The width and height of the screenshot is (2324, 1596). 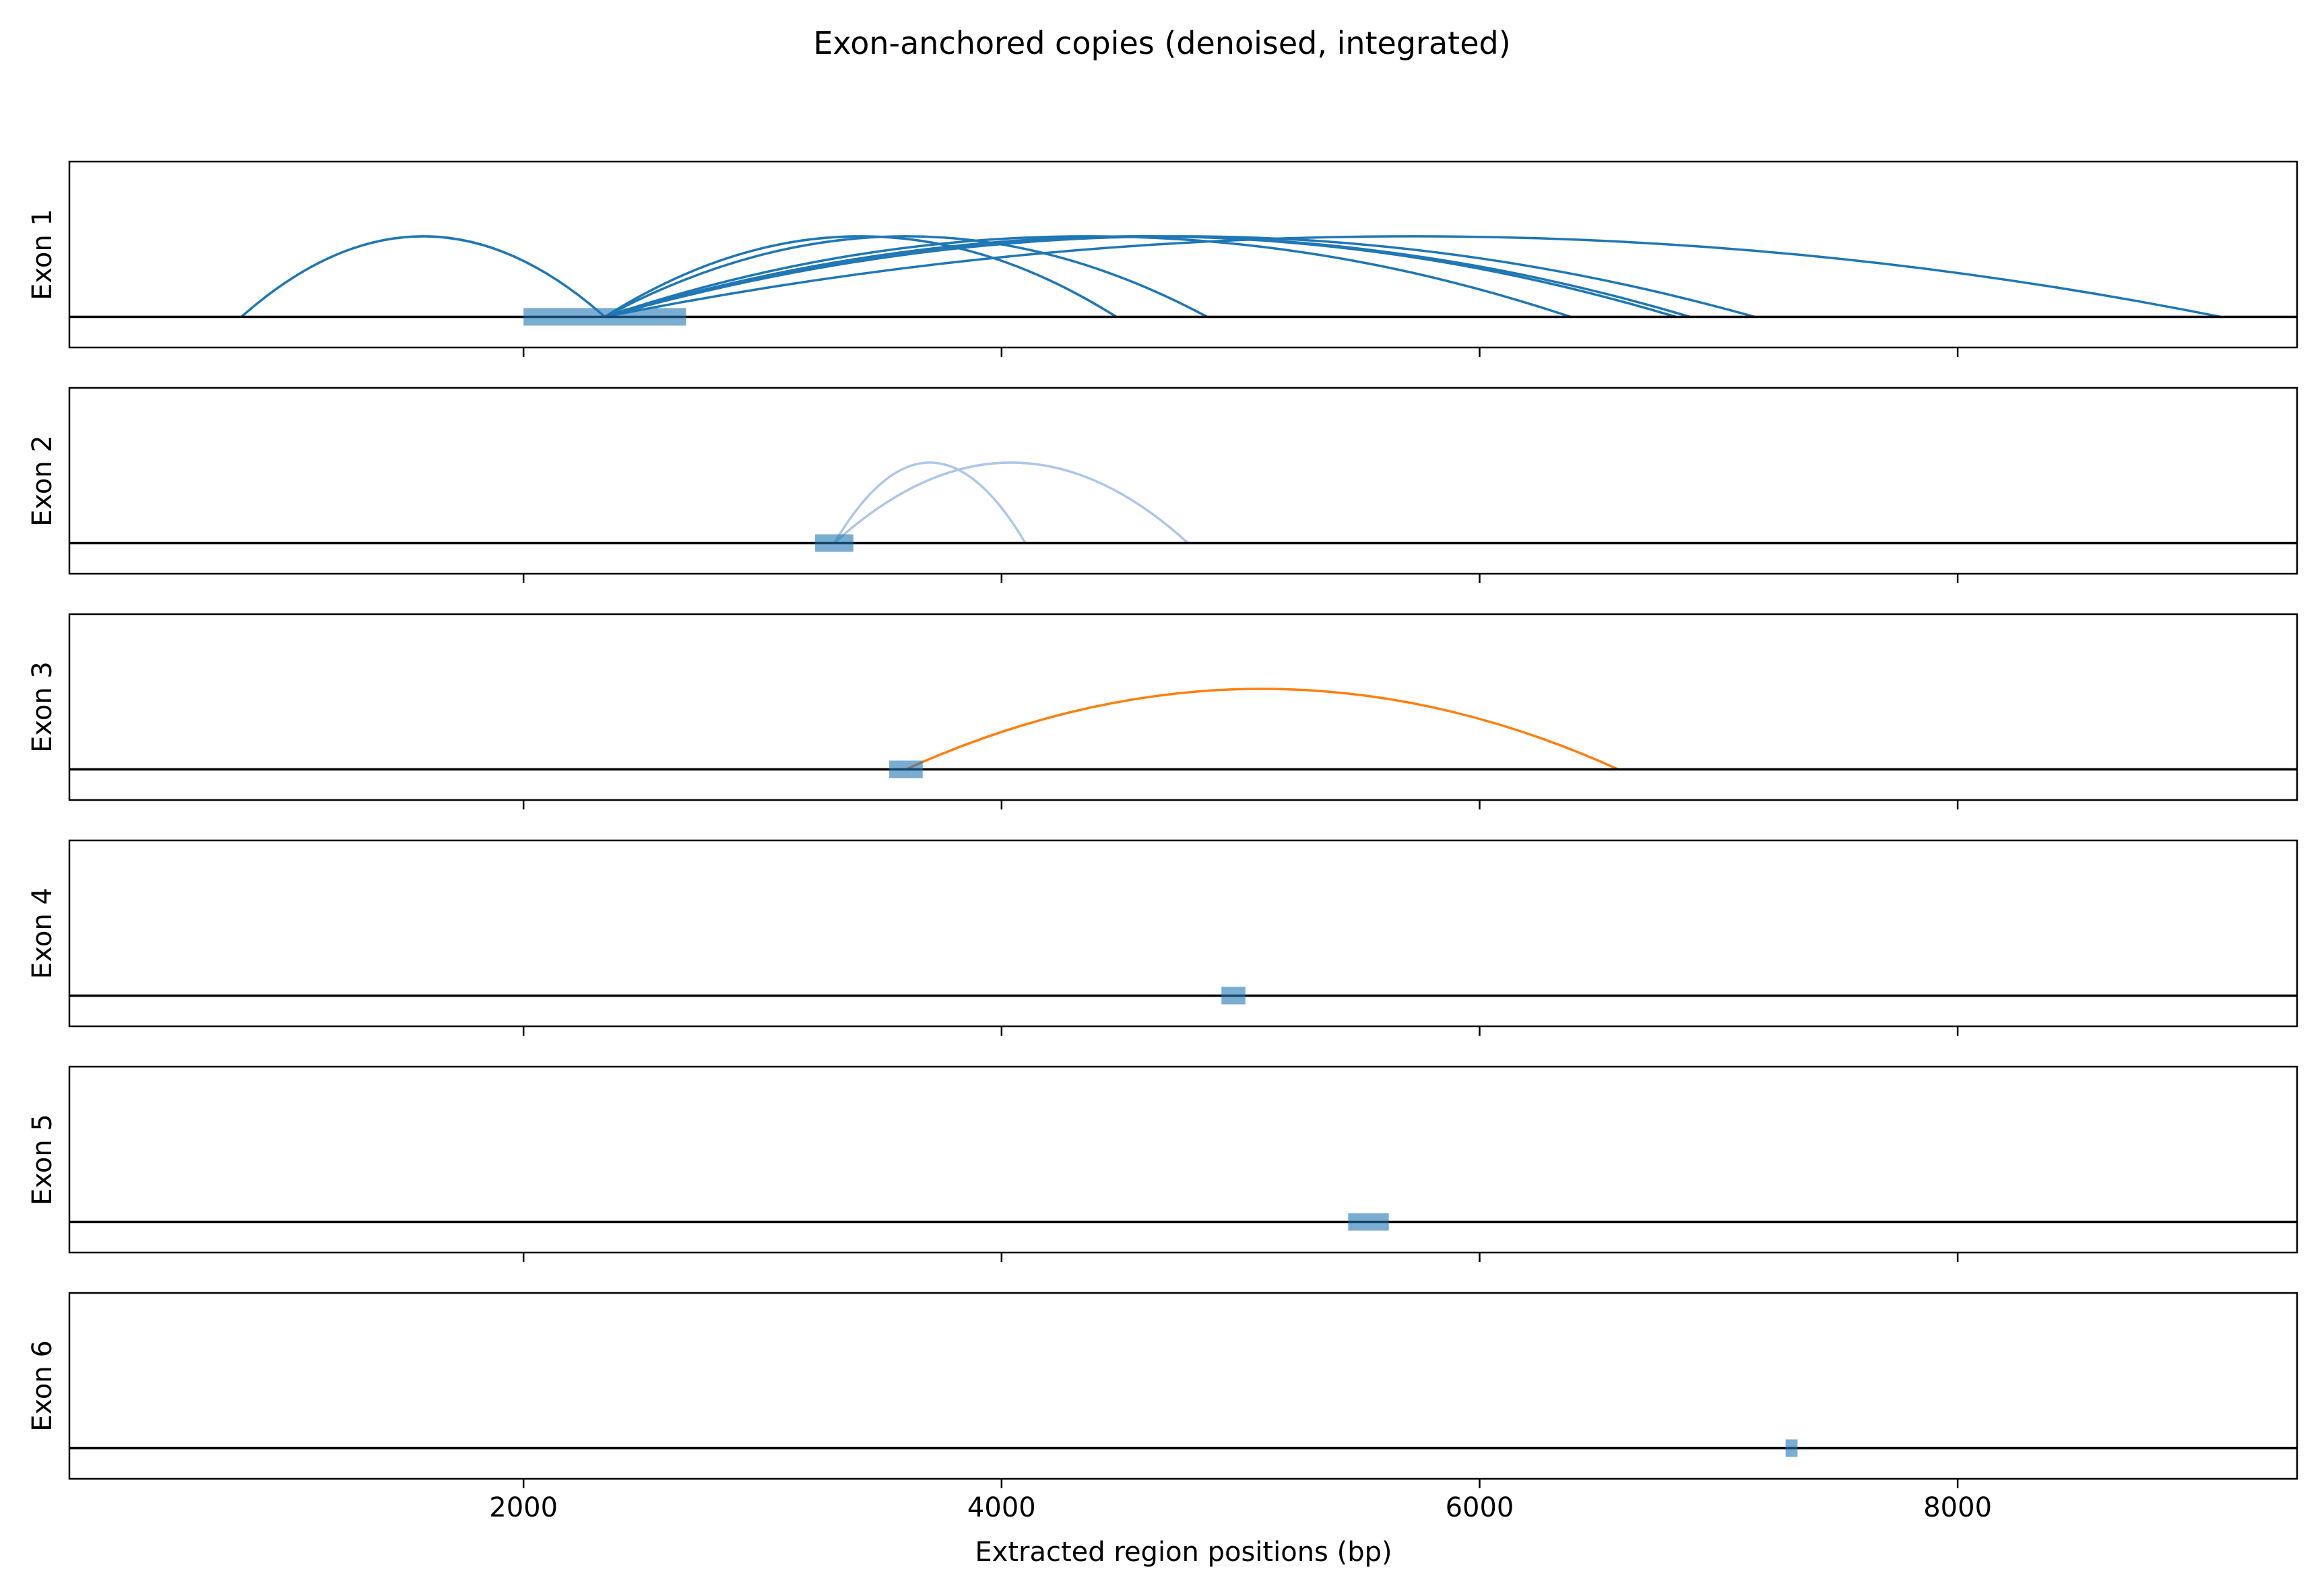 I want to click on panel-6: Exon 6 2000 4000 6000 8000, so click(x=1162, y=1407).